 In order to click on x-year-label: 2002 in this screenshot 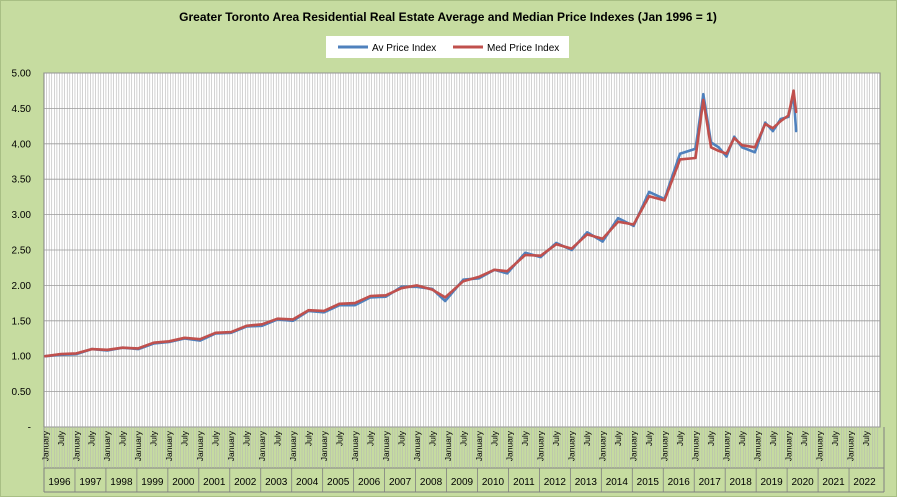, I will do `click(245, 482)`.